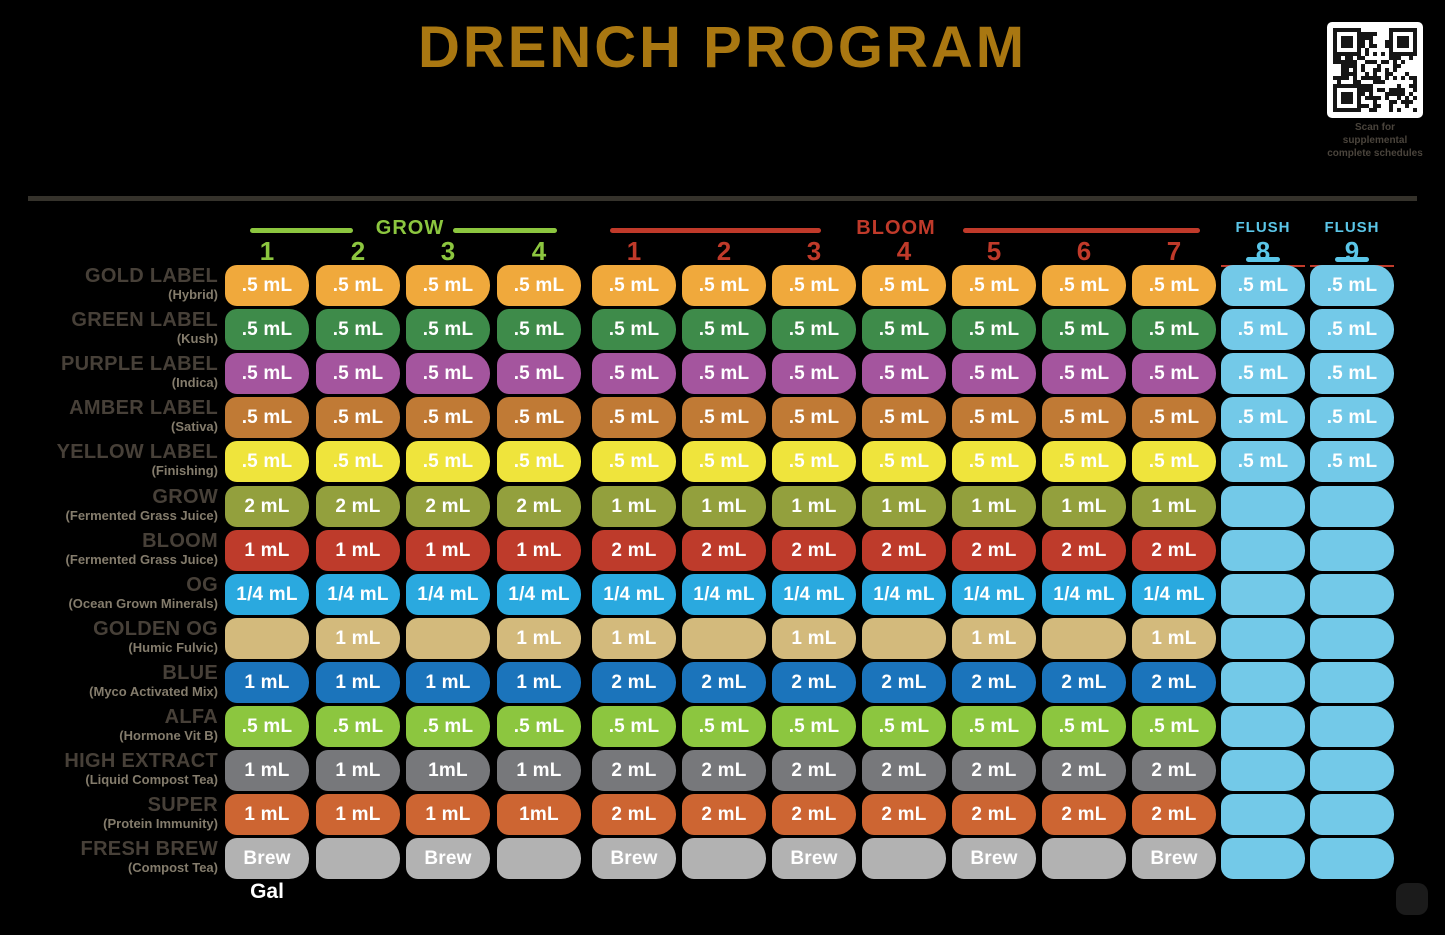 Image resolution: width=1445 pixels, height=935 pixels. What do you see at coordinates (1263, 251) in the screenshot?
I see `week-number: 8` at bounding box center [1263, 251].